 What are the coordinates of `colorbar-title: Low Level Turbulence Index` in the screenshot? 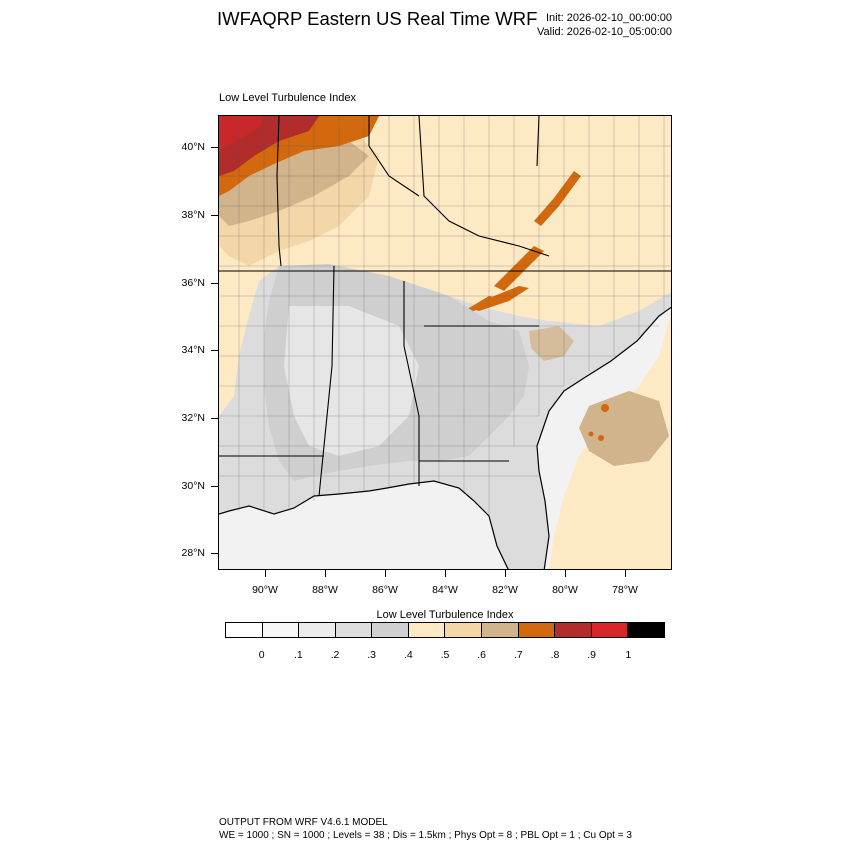 It's located at (445, 615).